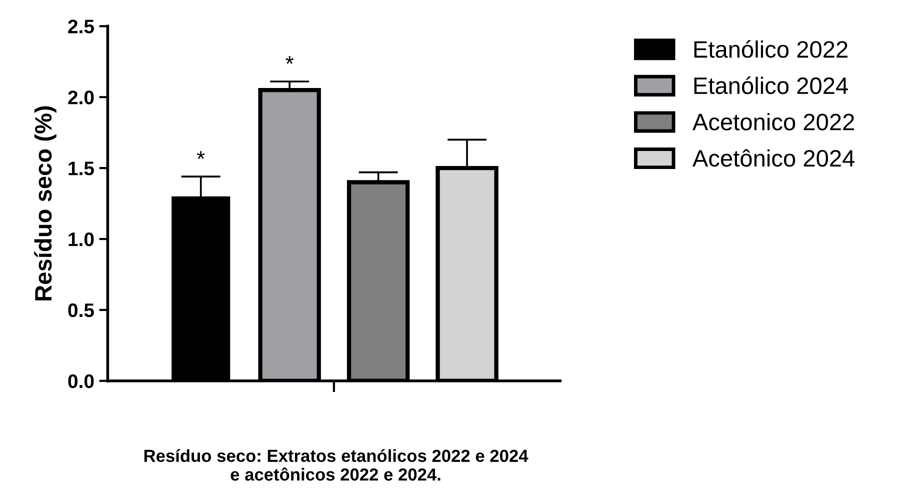 Image resolution: width=905 pixels, height=494 pixels. I want to click on y-axis-title: Resíduo seco (%), so click(45, 203).